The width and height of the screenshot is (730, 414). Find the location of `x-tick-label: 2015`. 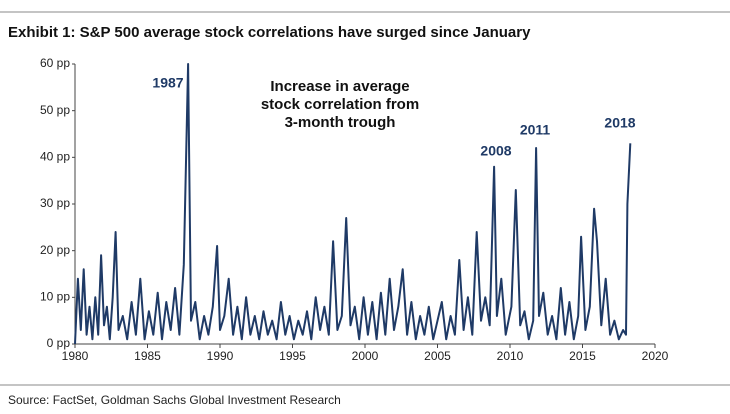

x-tick-label: 2015 is located at coordinates (582, 356).